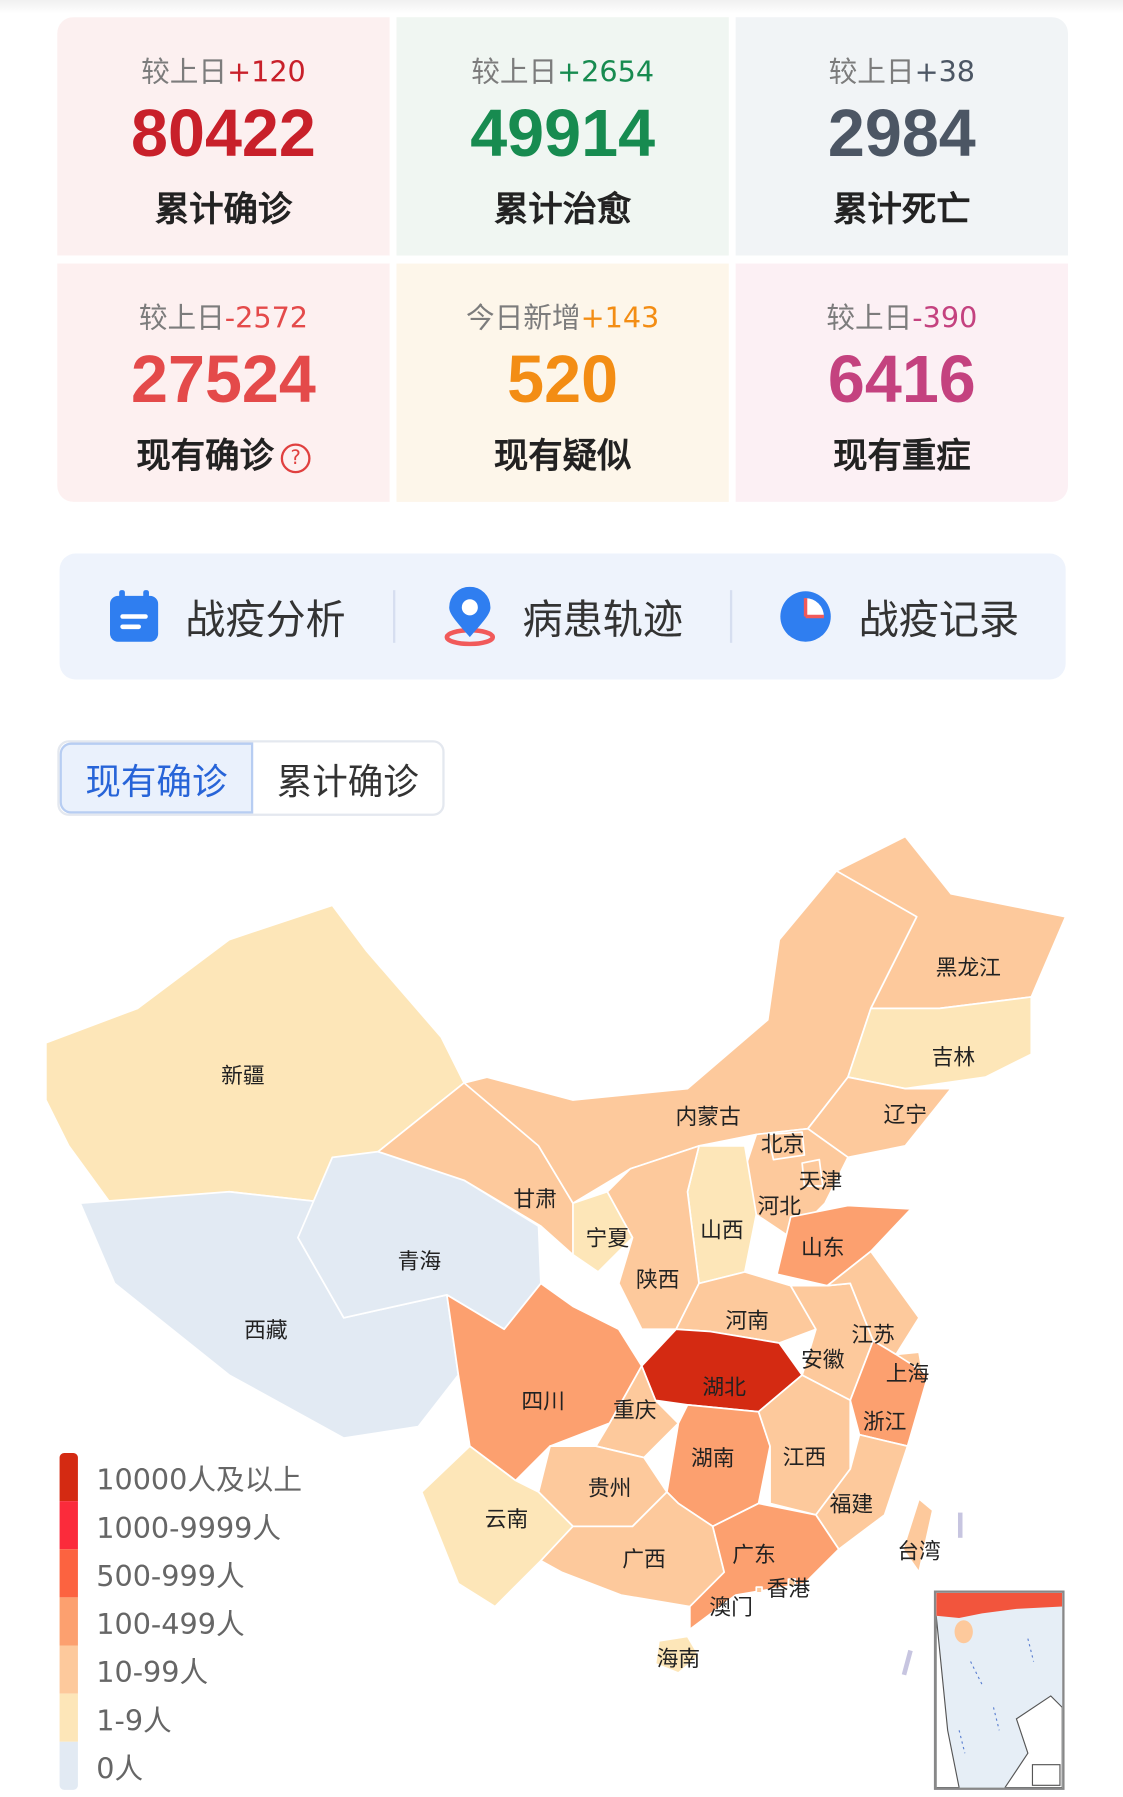 This screenshot has width=1123, height=1797. I want to click on province-label: 河北, so click(779, 1207).